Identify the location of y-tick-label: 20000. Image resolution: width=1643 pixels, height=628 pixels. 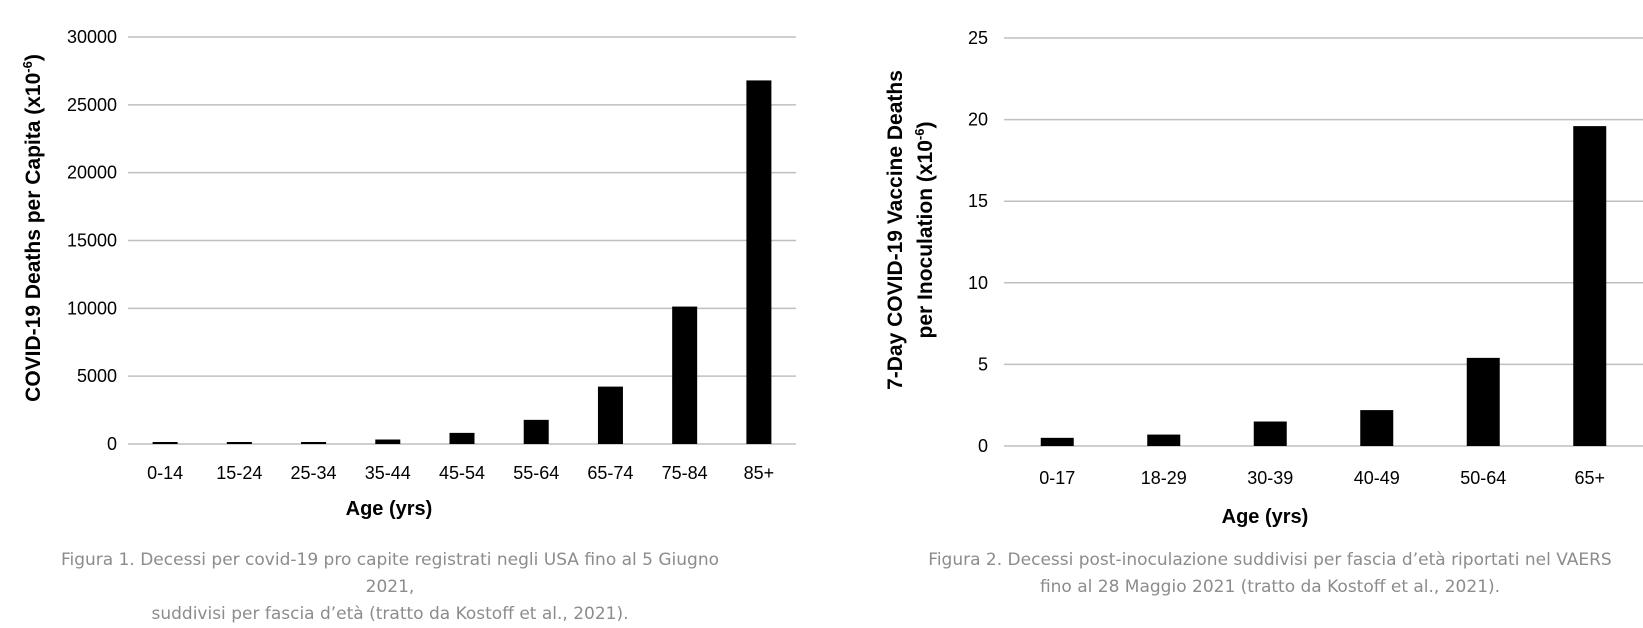
(92, 173).